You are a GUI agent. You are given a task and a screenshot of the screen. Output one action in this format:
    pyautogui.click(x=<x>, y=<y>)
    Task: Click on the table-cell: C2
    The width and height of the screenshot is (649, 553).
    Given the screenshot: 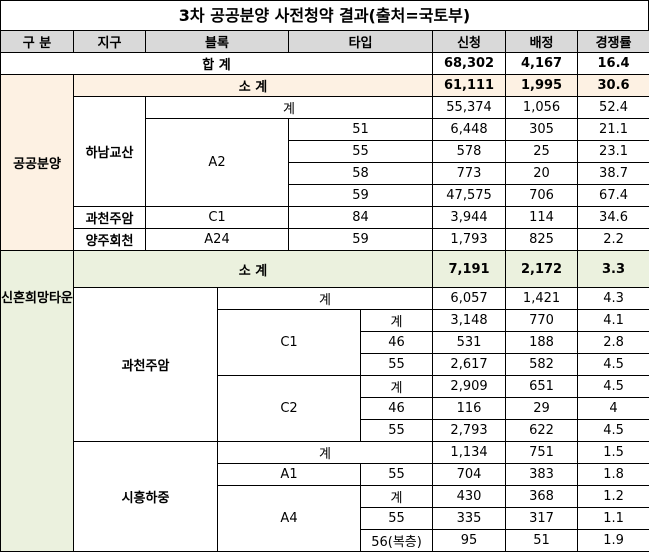 What is the action you would take?
    pyautogui.click(x=289, y=408)
    